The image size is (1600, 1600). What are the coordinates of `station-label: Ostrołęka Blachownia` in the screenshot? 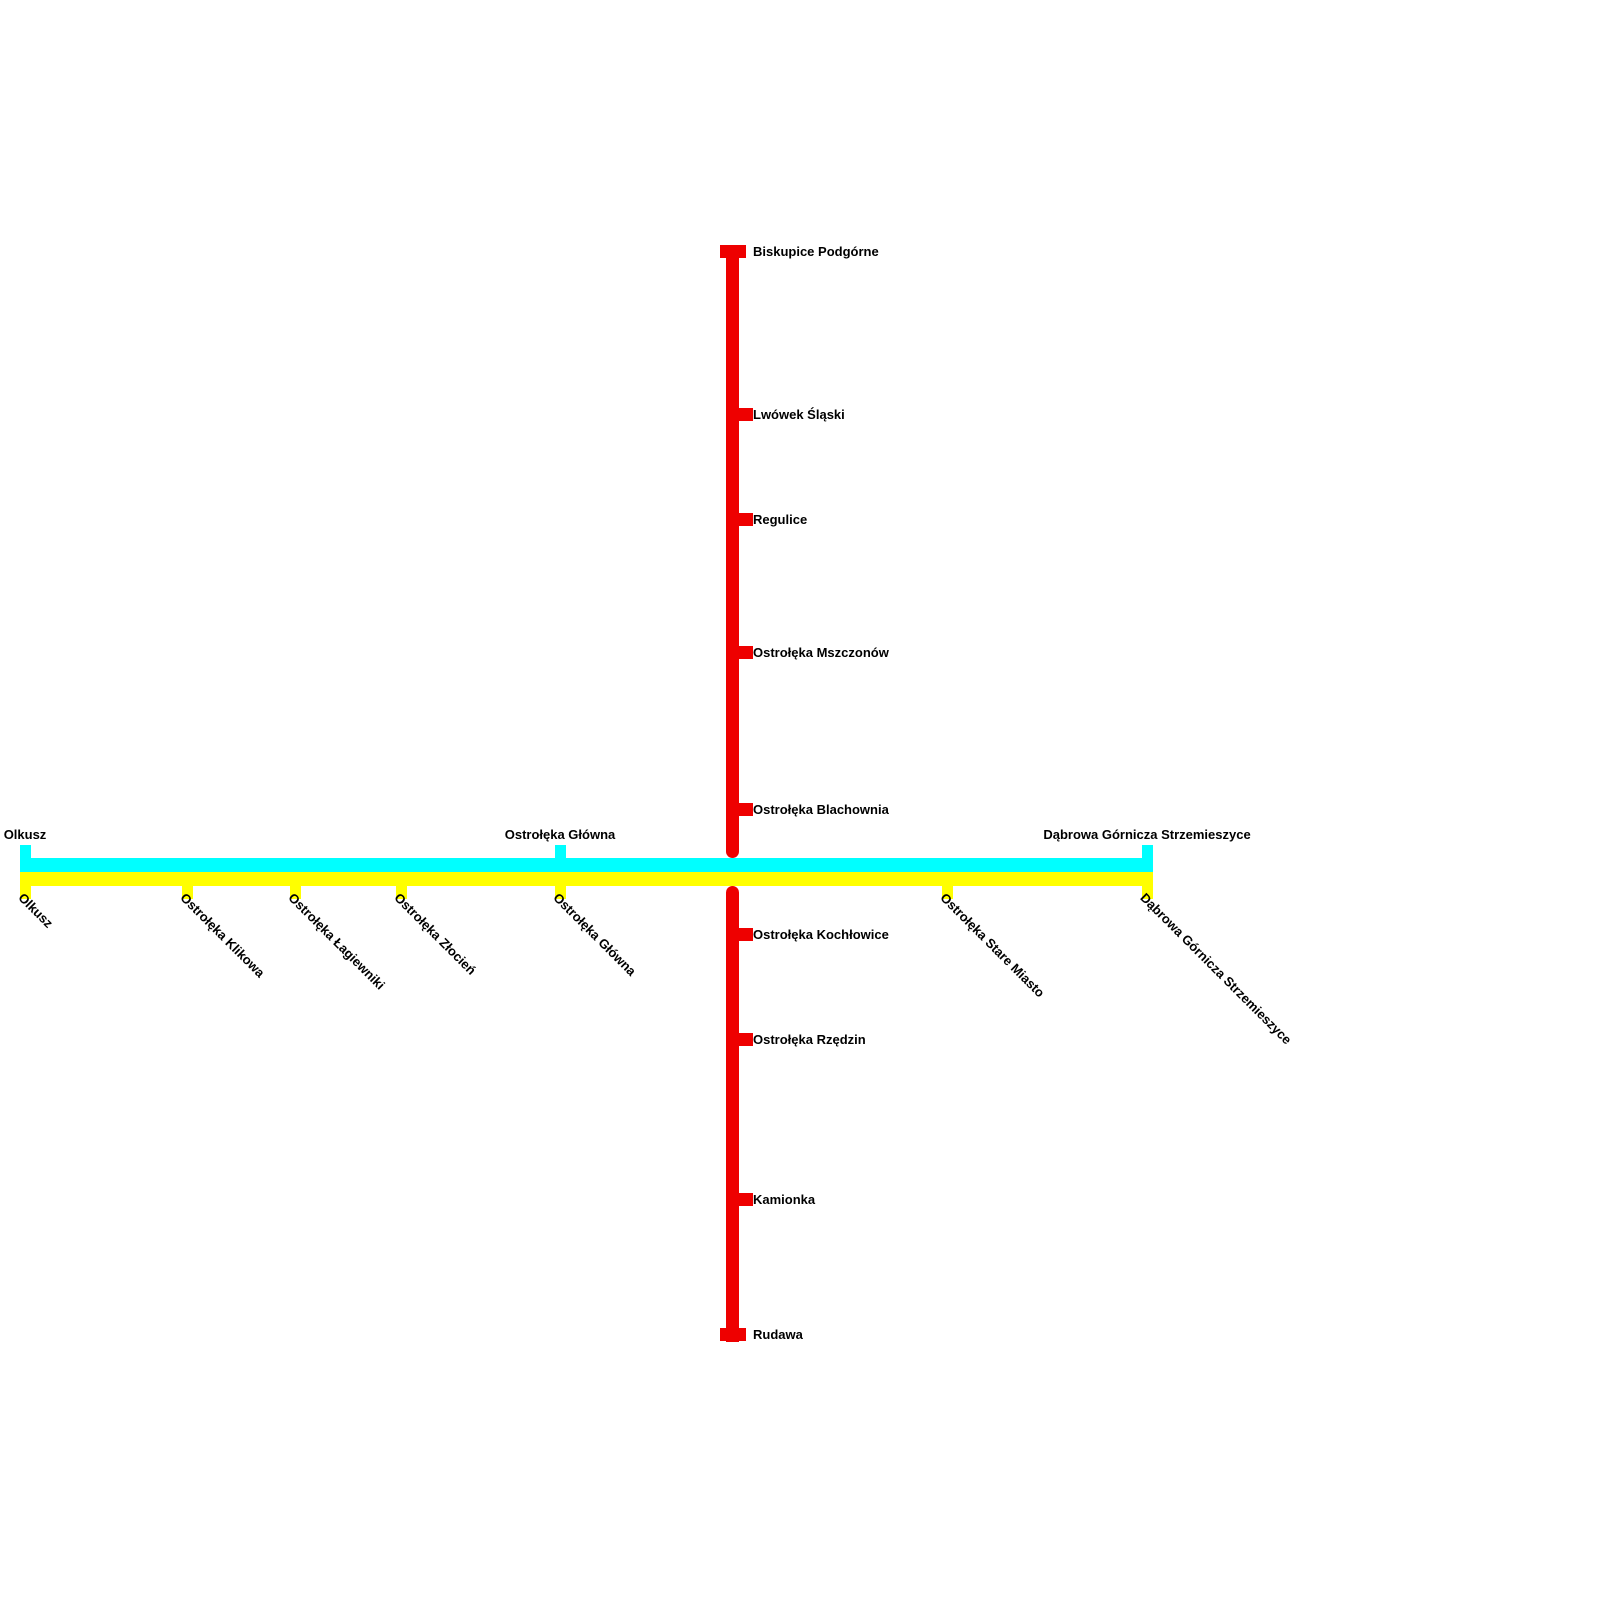 It's located at (821, 809).